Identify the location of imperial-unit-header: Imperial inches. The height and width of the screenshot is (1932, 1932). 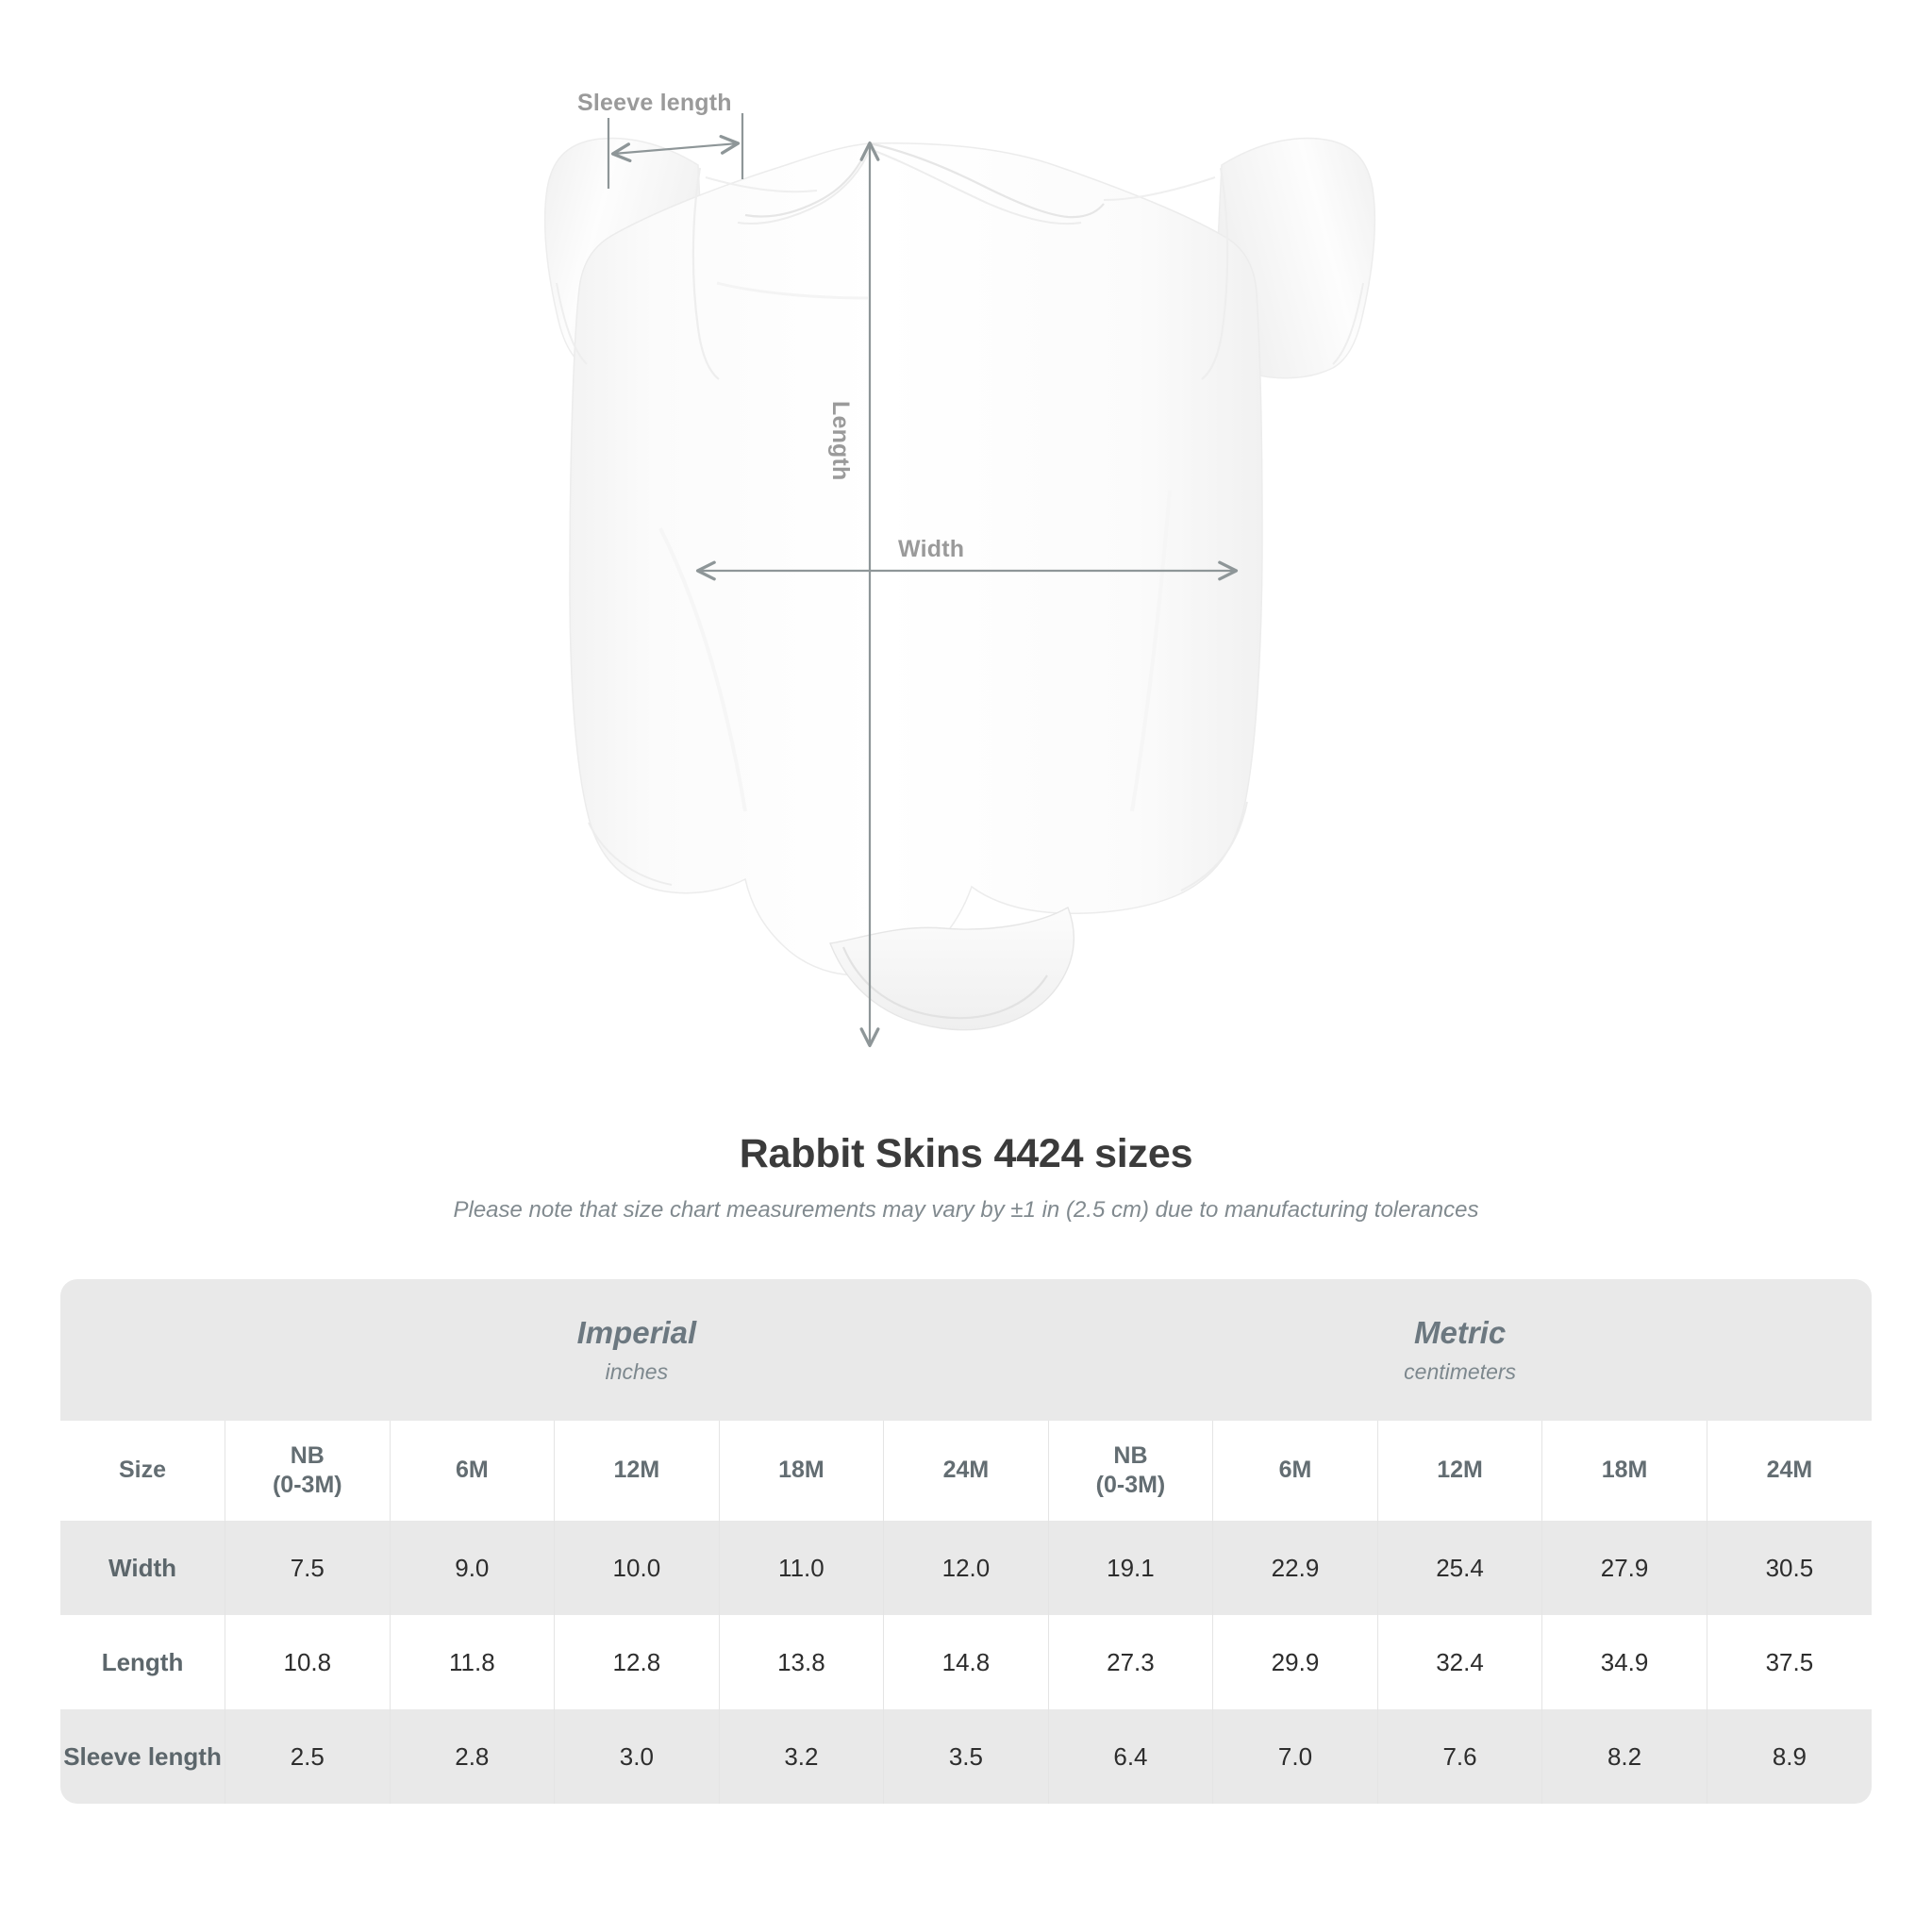
(637, 1350).